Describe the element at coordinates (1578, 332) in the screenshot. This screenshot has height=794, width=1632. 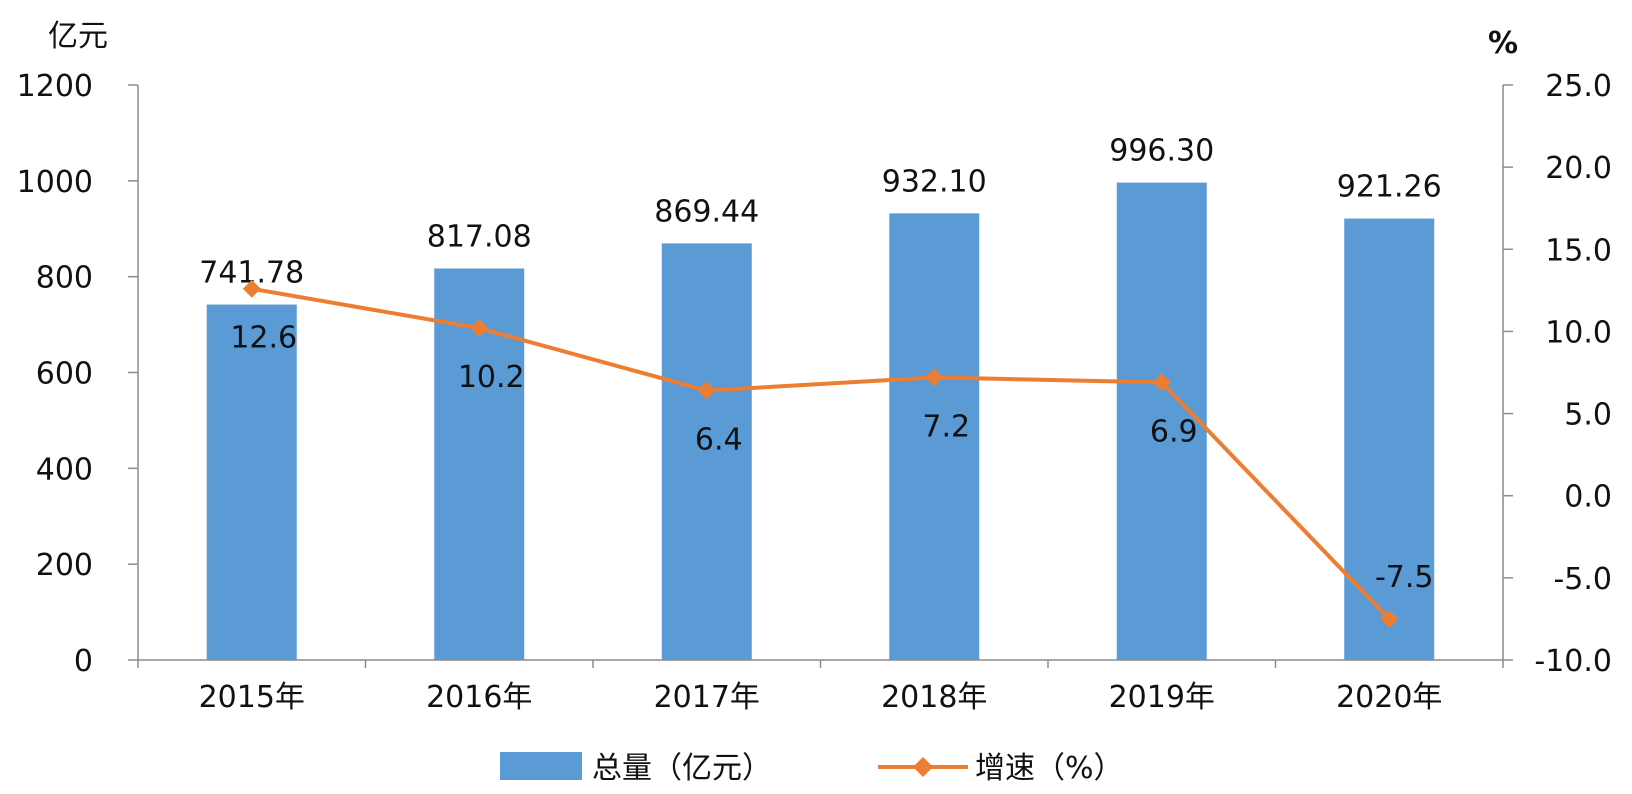
I see `y-right-tick-label: 10.0` at that location.